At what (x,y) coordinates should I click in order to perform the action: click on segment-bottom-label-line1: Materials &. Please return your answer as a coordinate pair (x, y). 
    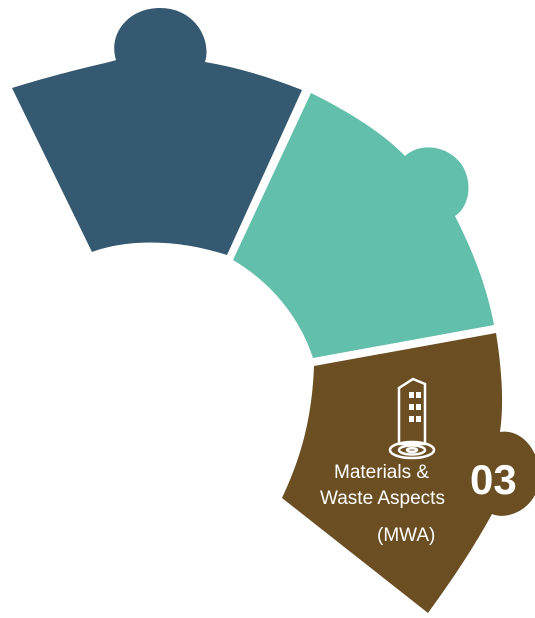
    Looking at the image, I should click on (382, 472).